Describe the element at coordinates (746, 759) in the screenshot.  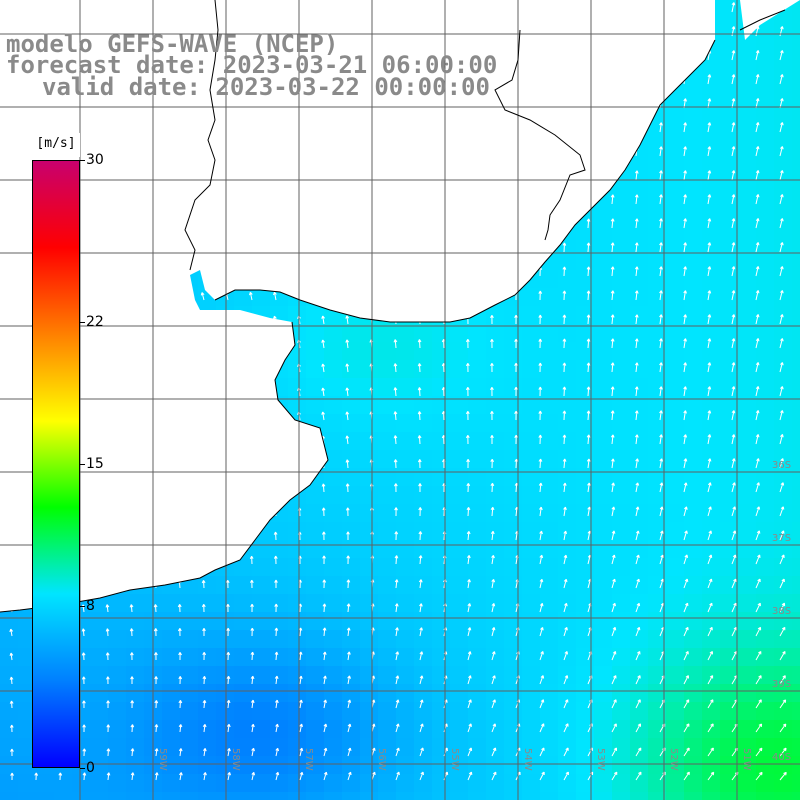
I see `longitude-label: 51W` at that location.